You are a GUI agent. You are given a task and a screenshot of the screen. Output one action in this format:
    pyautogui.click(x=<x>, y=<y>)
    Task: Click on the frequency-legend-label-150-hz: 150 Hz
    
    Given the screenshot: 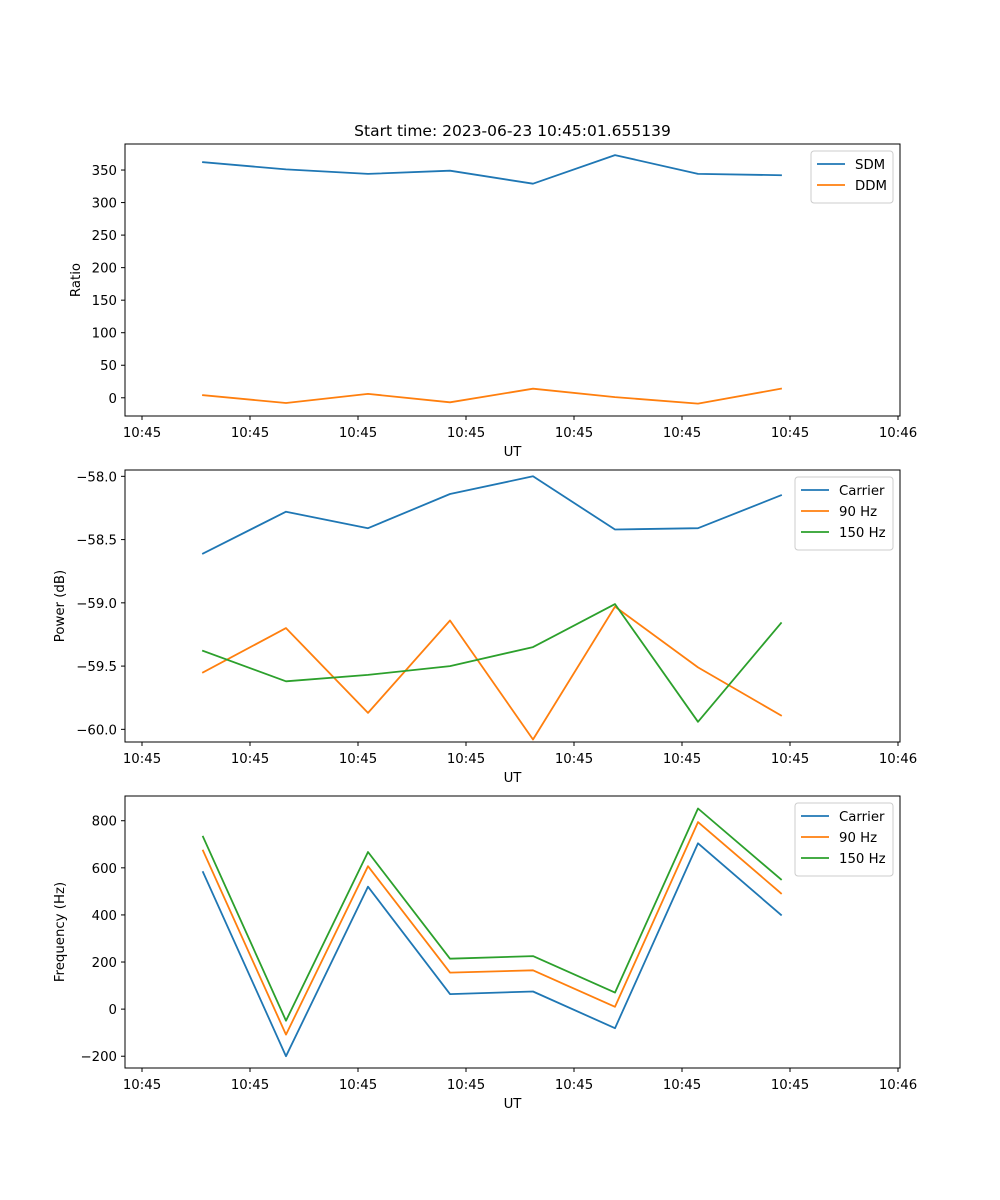 What is the action you would take?
    pyautogui.click(x=862, y=859)
    